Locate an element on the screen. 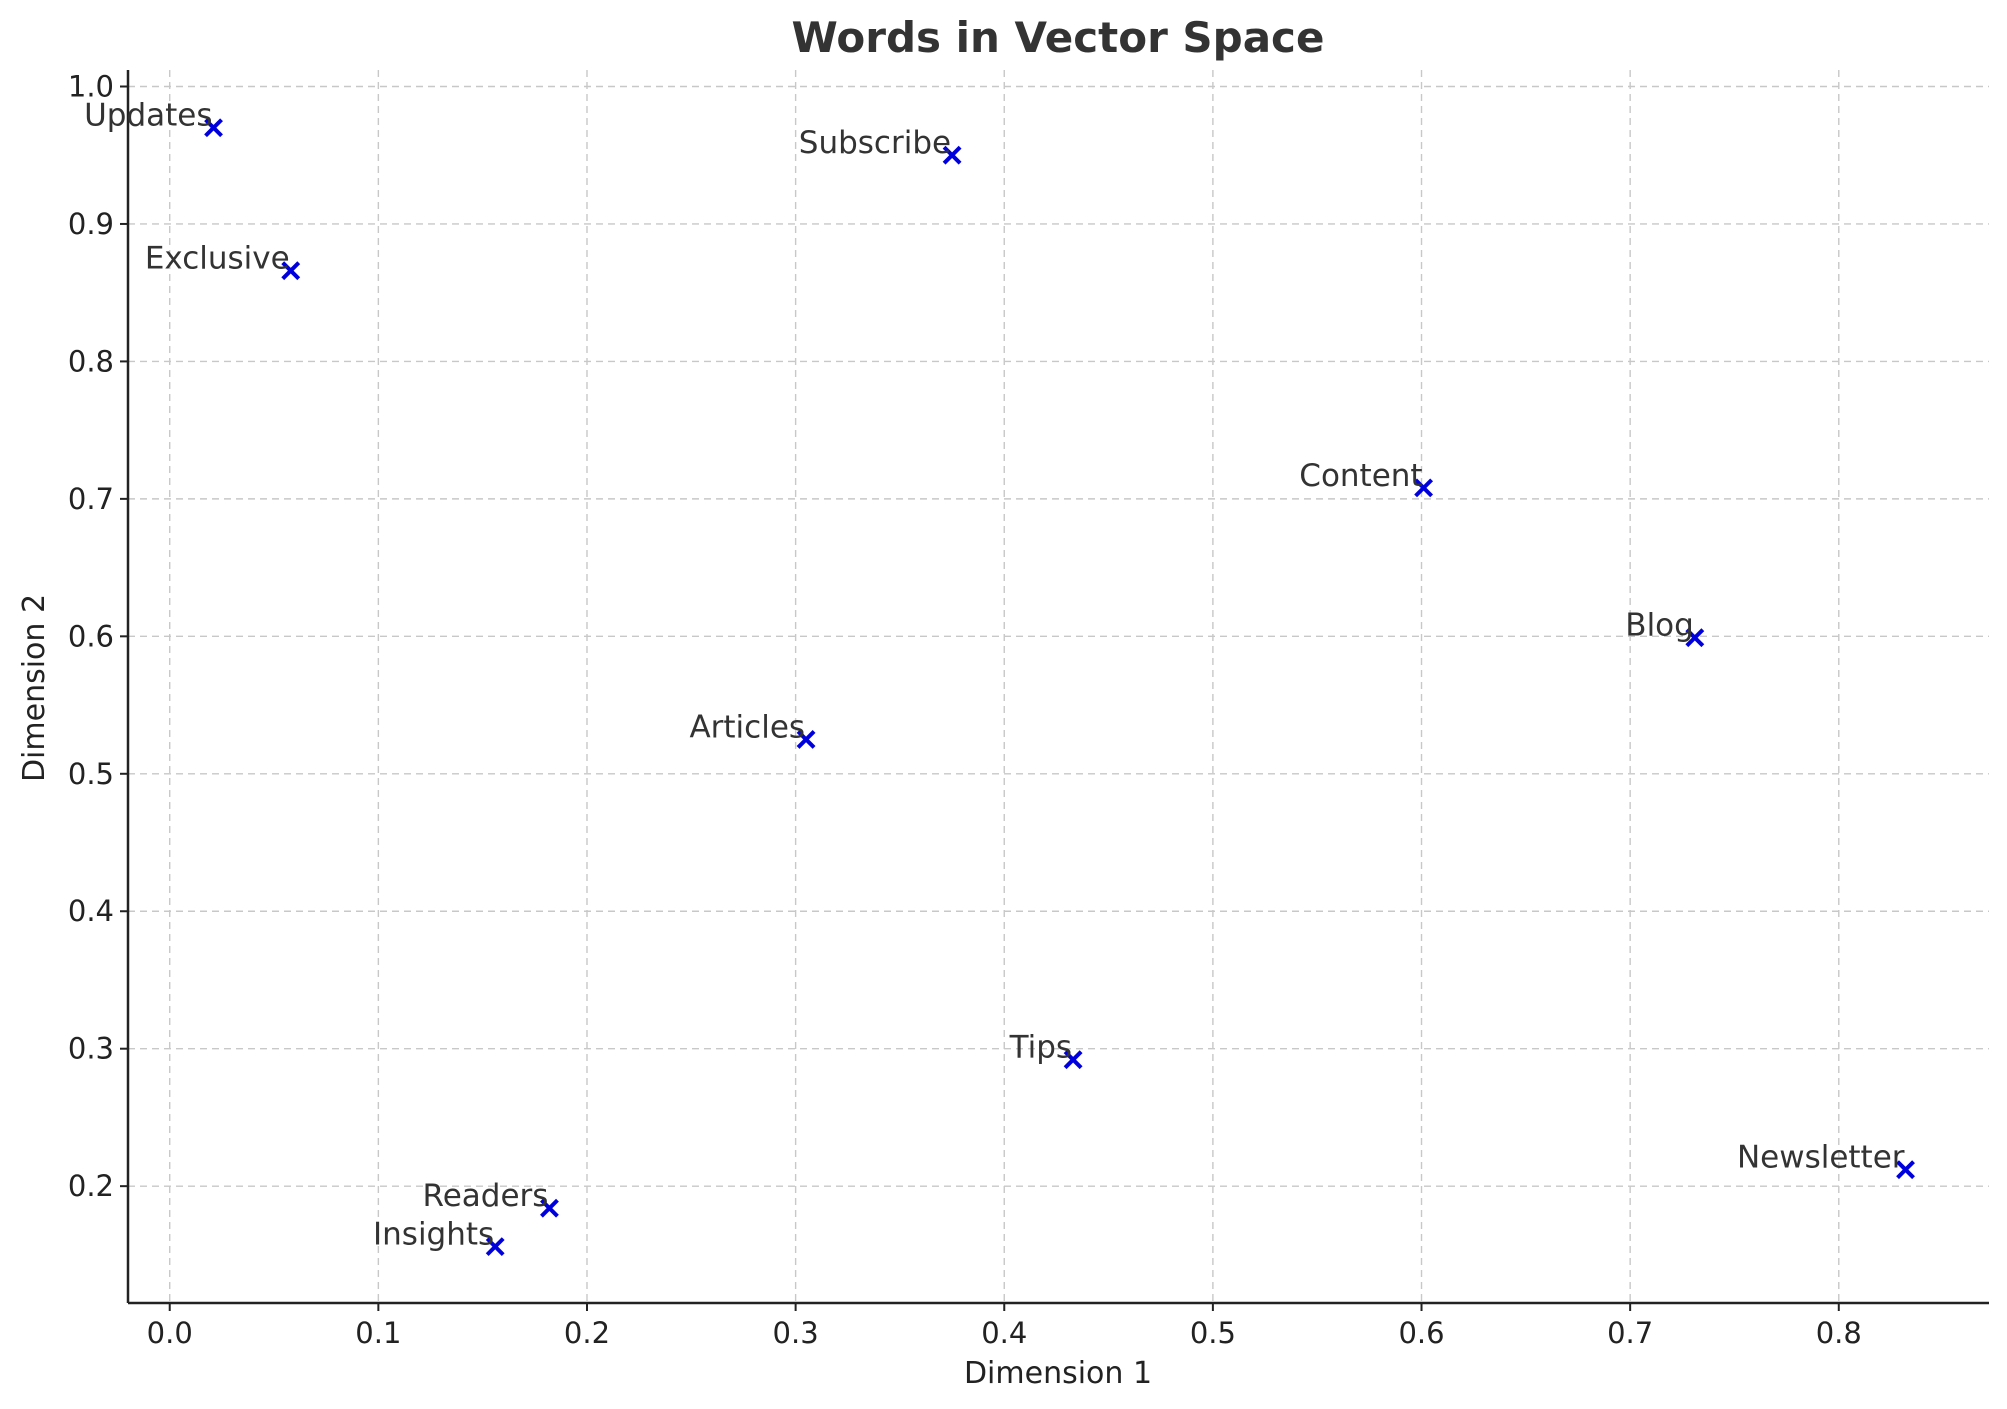 This screenshot has width=2007, height=1409. scatter-point-articles is located at coordinates (806, 739).